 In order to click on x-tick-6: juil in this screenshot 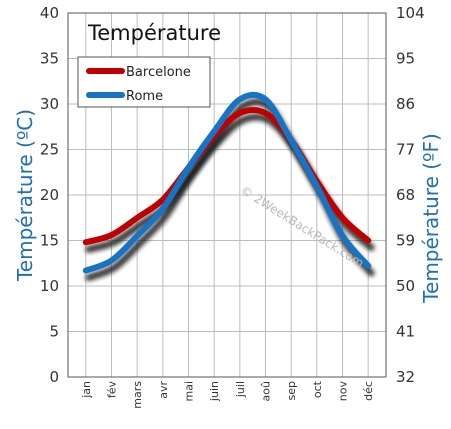, I will do `click(240, 389)`.